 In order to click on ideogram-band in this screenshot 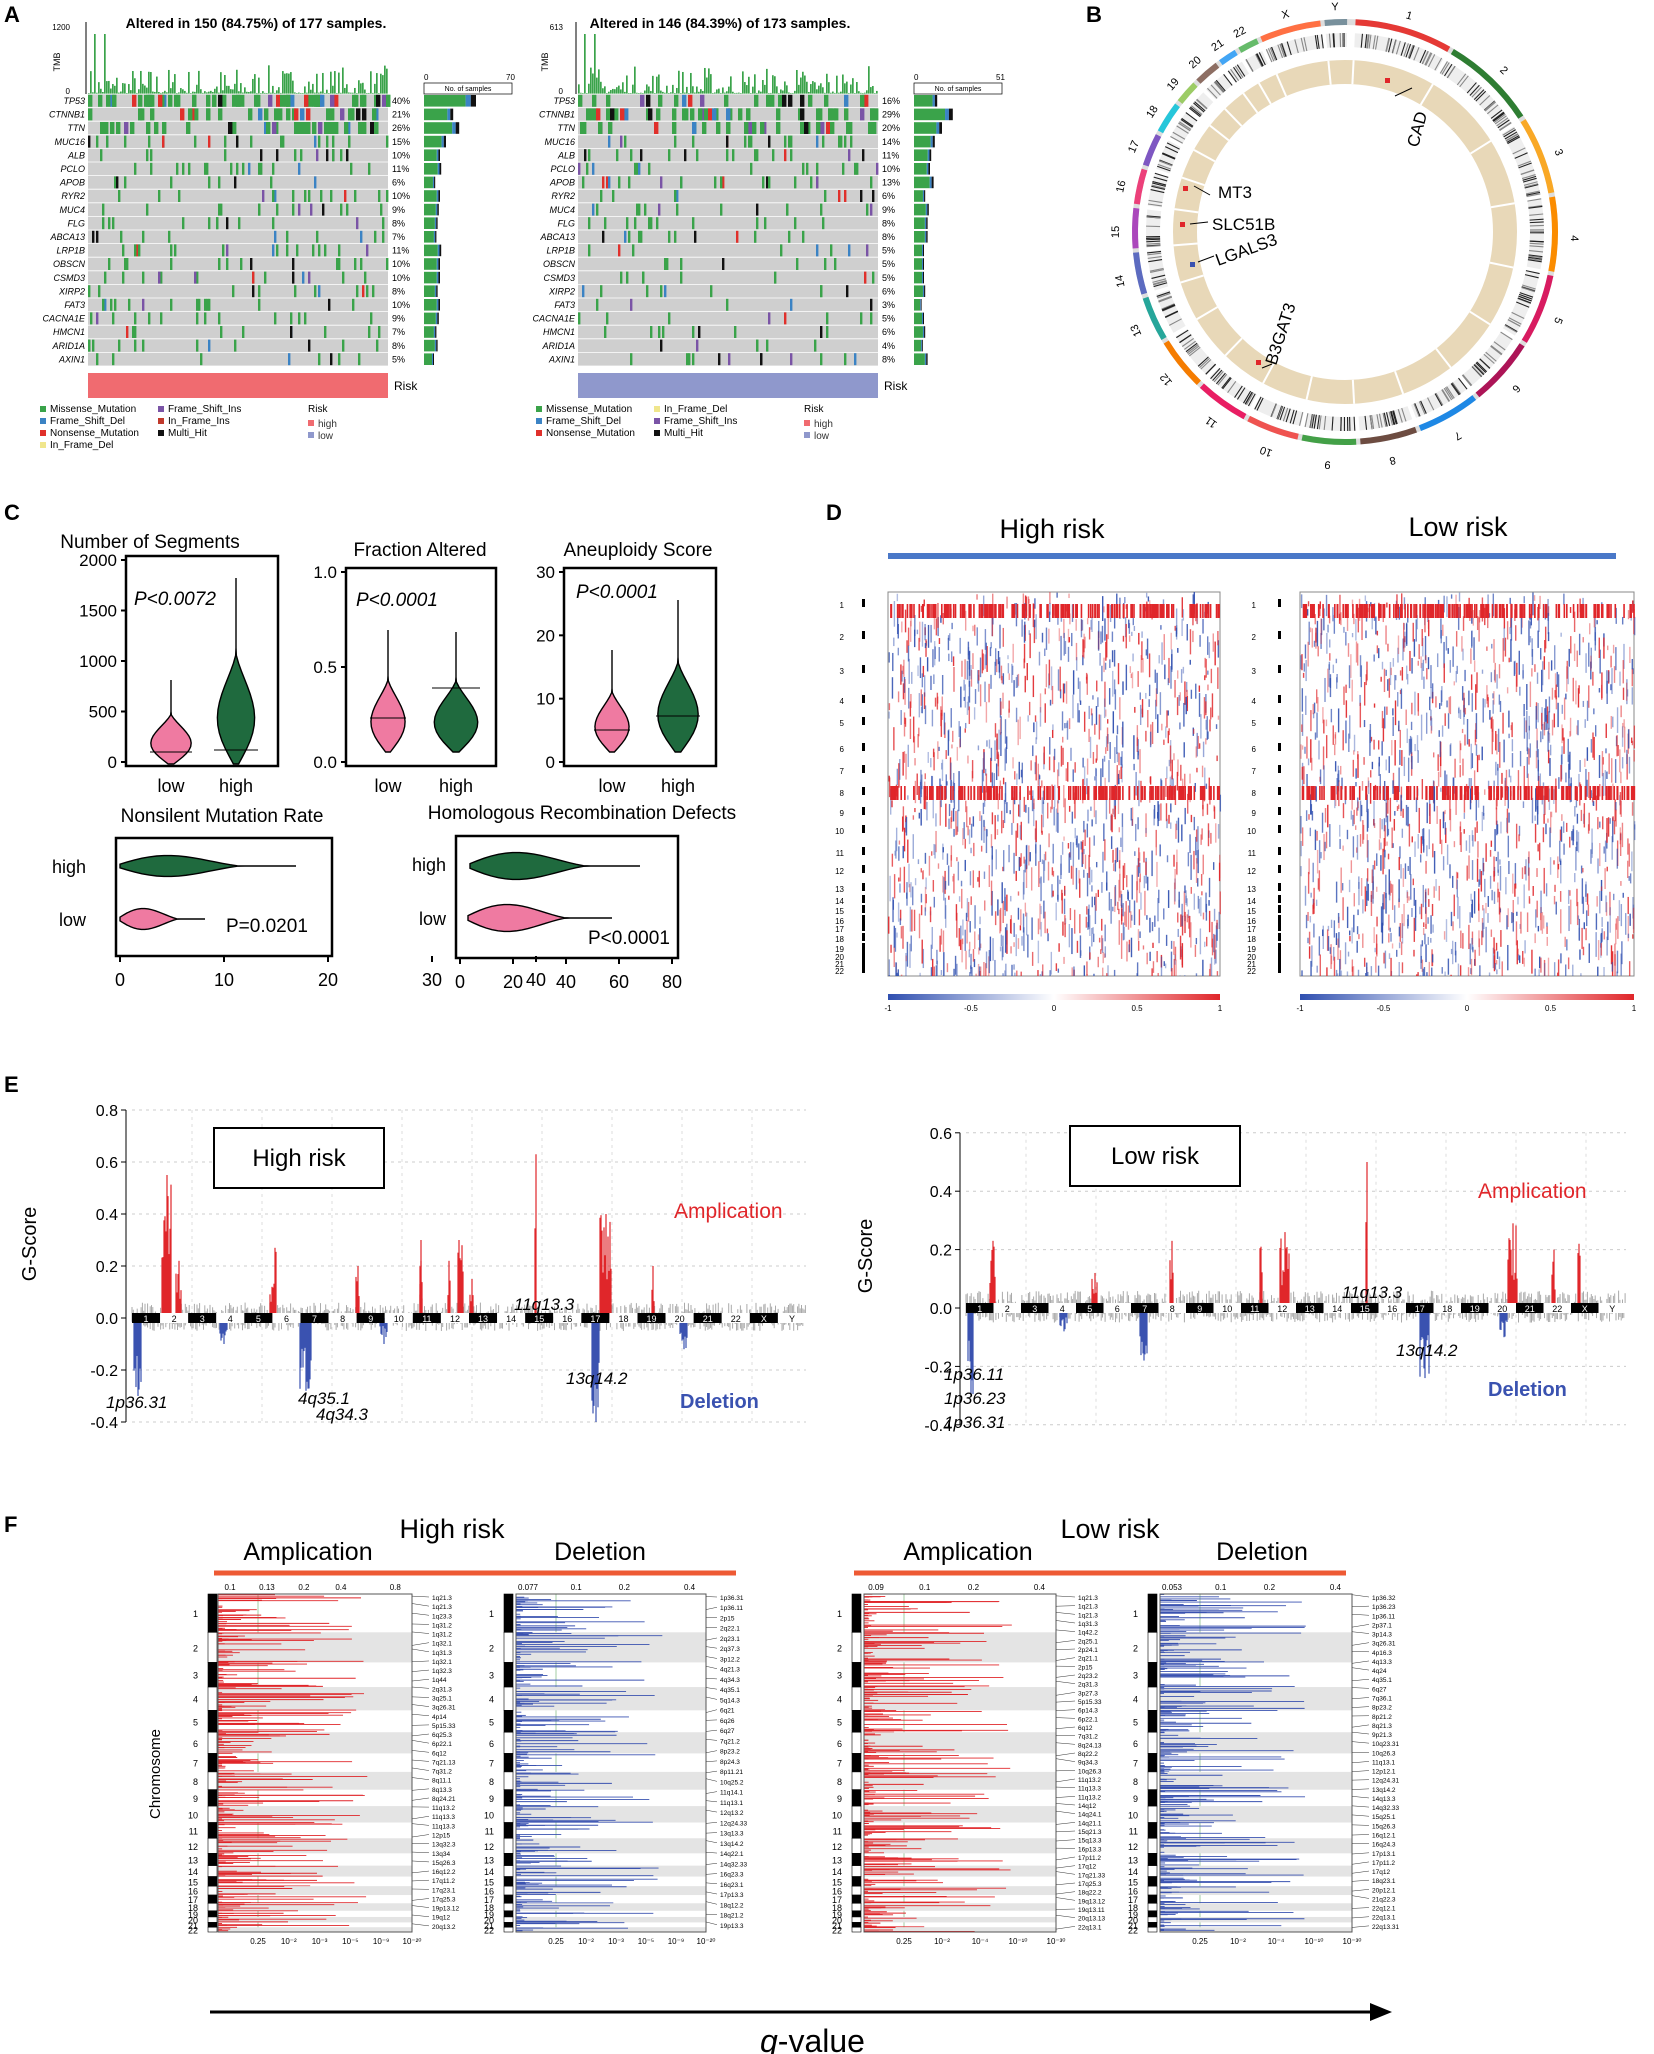, I will do `click(1168, 157)`.